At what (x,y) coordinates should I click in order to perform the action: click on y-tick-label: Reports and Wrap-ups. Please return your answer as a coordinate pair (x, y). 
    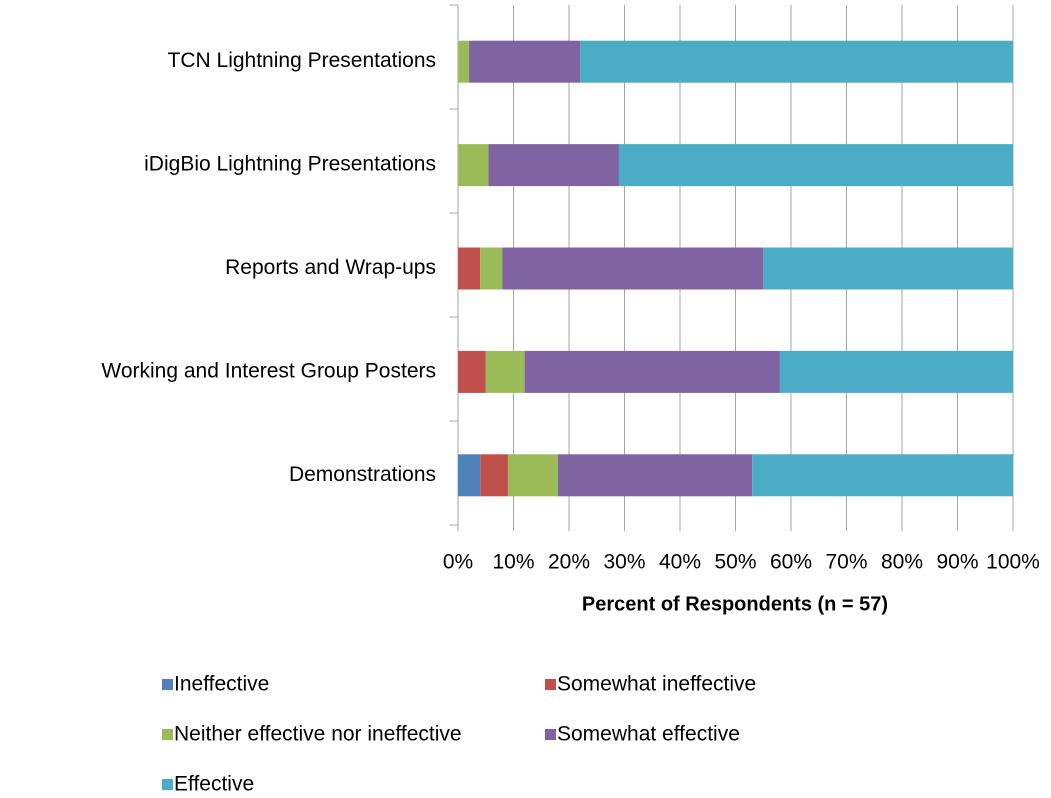
    Looking at the image, I should click on (330, 267).